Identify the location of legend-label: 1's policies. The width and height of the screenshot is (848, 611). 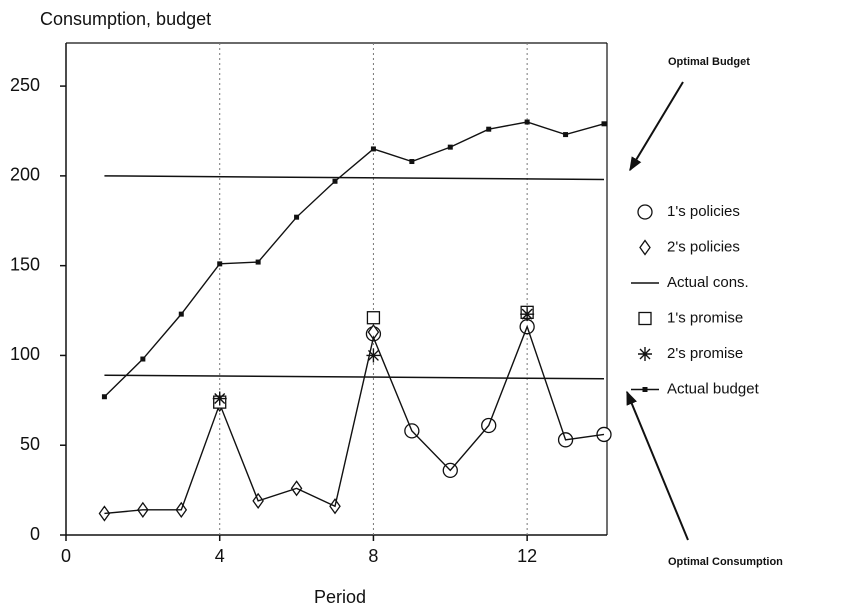
(703, 211).